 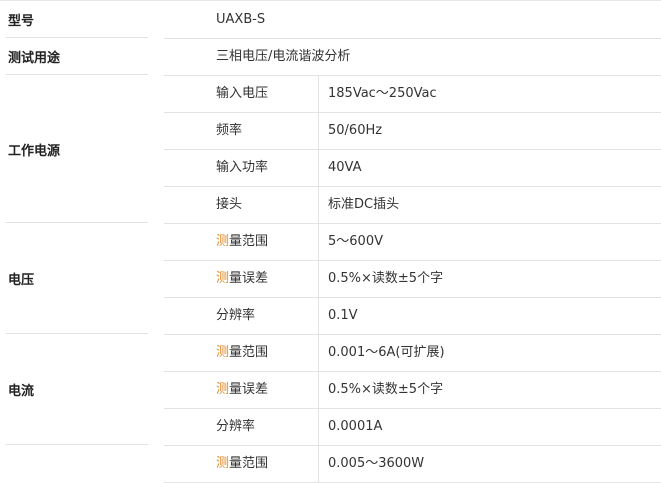 I want to click on spec-row: 测量范围 0.001～6A(可扩展), so click(x=412, y=353).